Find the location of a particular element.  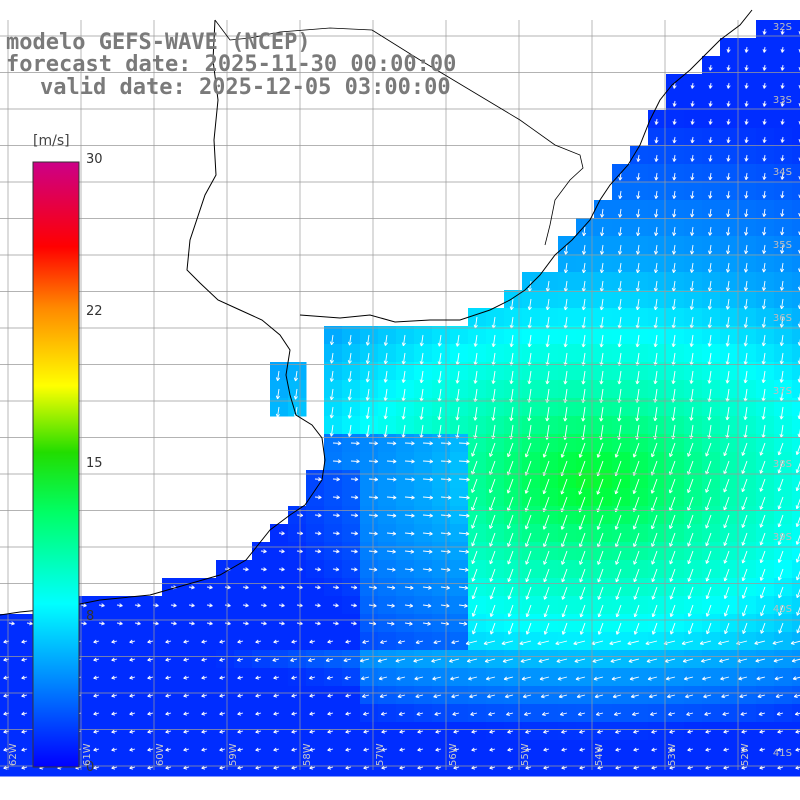

river-uruguay is located at coordinates (477, 137).